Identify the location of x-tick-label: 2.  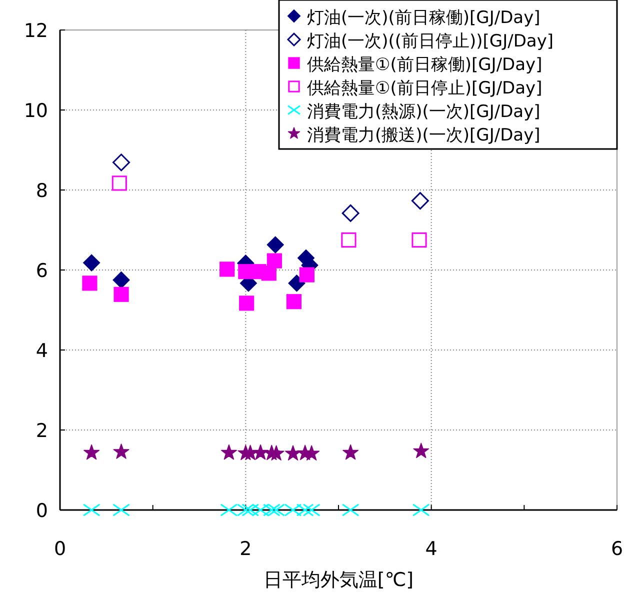
(246, 549).